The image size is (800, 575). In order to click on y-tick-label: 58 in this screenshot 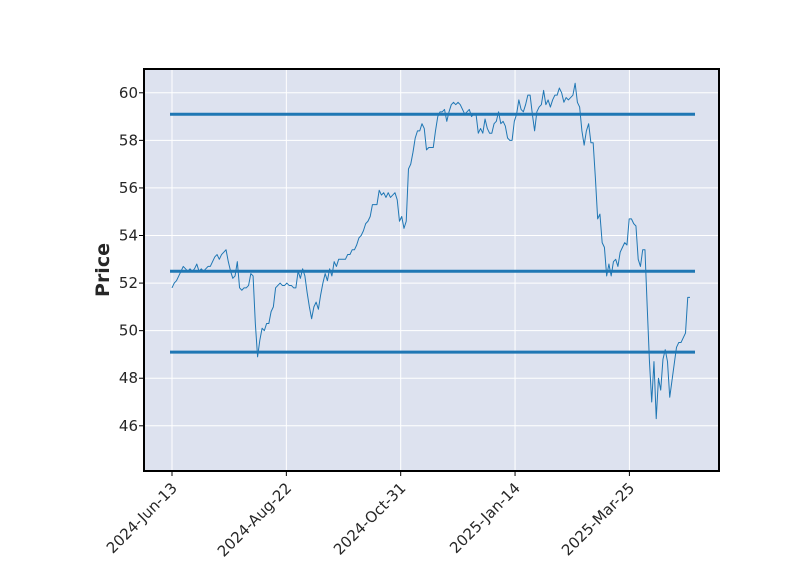, I will do `click(128, 140)`.